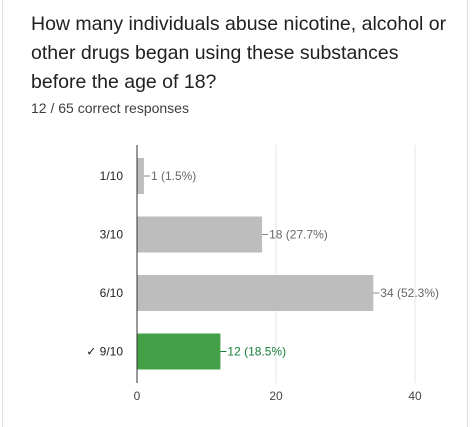  I want to click on data-label-0: 1 (1.5%), so click(173, 176).